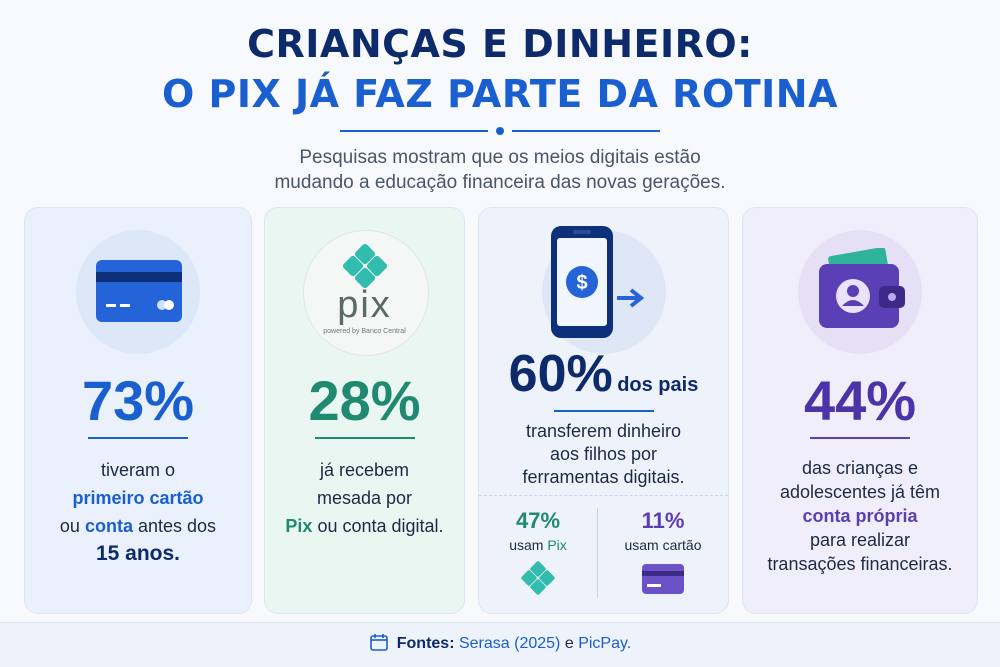 This screenshot has width=1000, height=667. Describe the element at coordinates (663, 554) in the screenshot. I see `breakdown: 11% usam cartão` at that location.